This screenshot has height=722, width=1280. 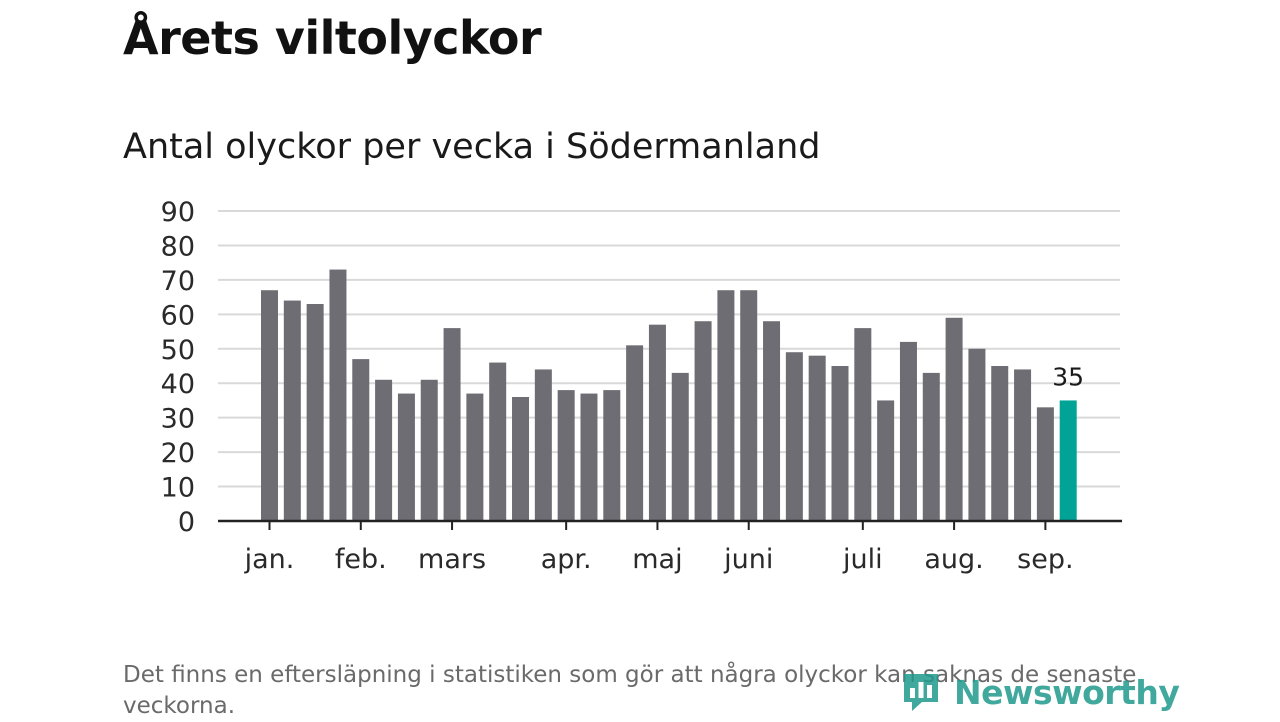 What do you see at coordinates (1068, 460) in the screenshot?
I see `bar-highlighted` at bounding box center [1068, 460].